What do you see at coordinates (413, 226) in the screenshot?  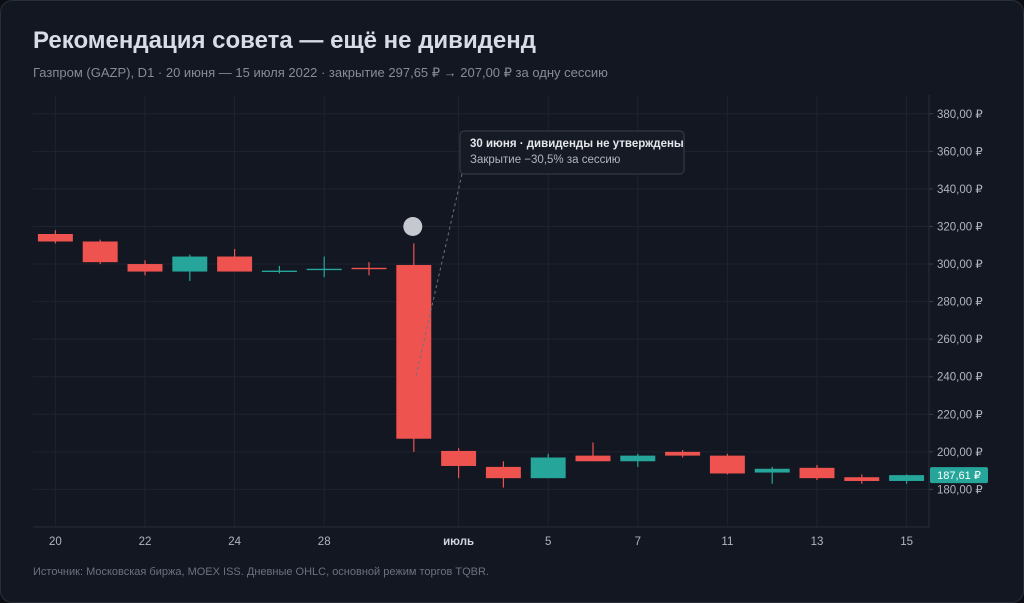 I see `event-marker` at bounding box center [413, 226].